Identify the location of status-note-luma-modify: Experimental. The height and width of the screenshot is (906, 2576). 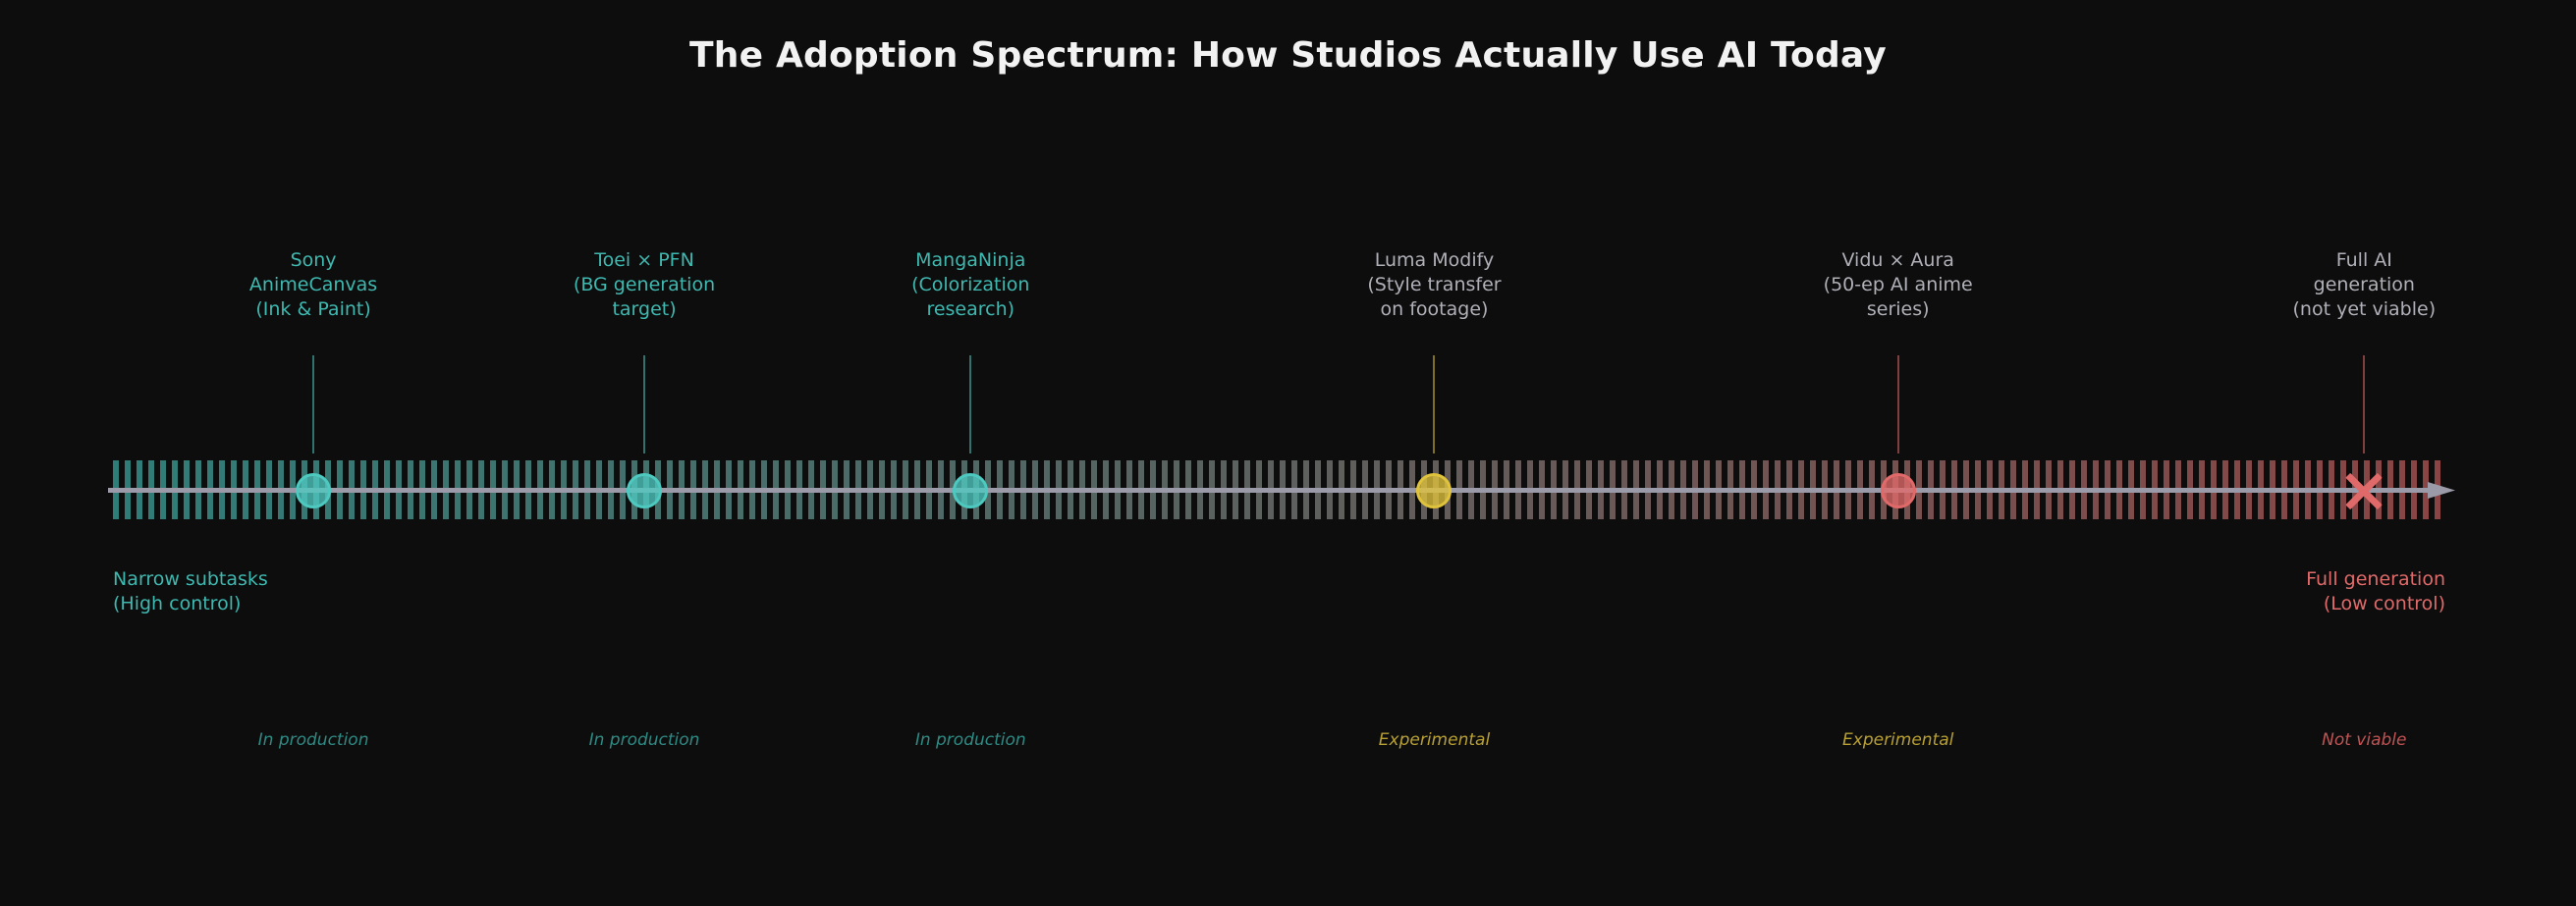
(1435, 740).